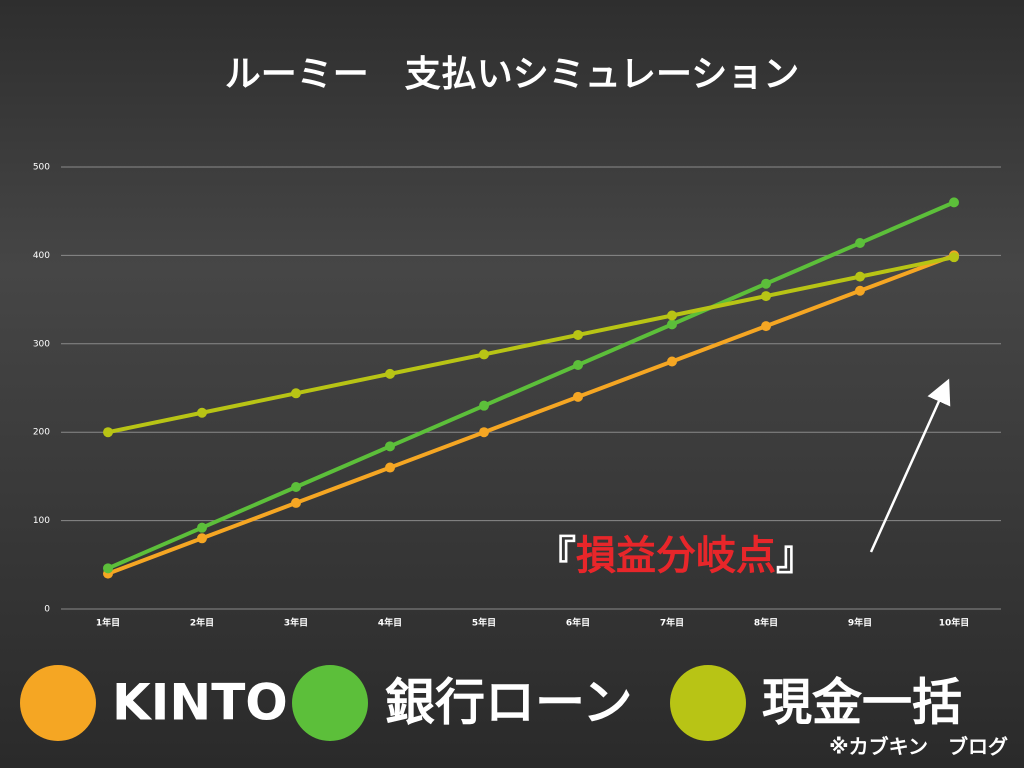  I want to click on y-tick-label: 300, so click(41, 344).